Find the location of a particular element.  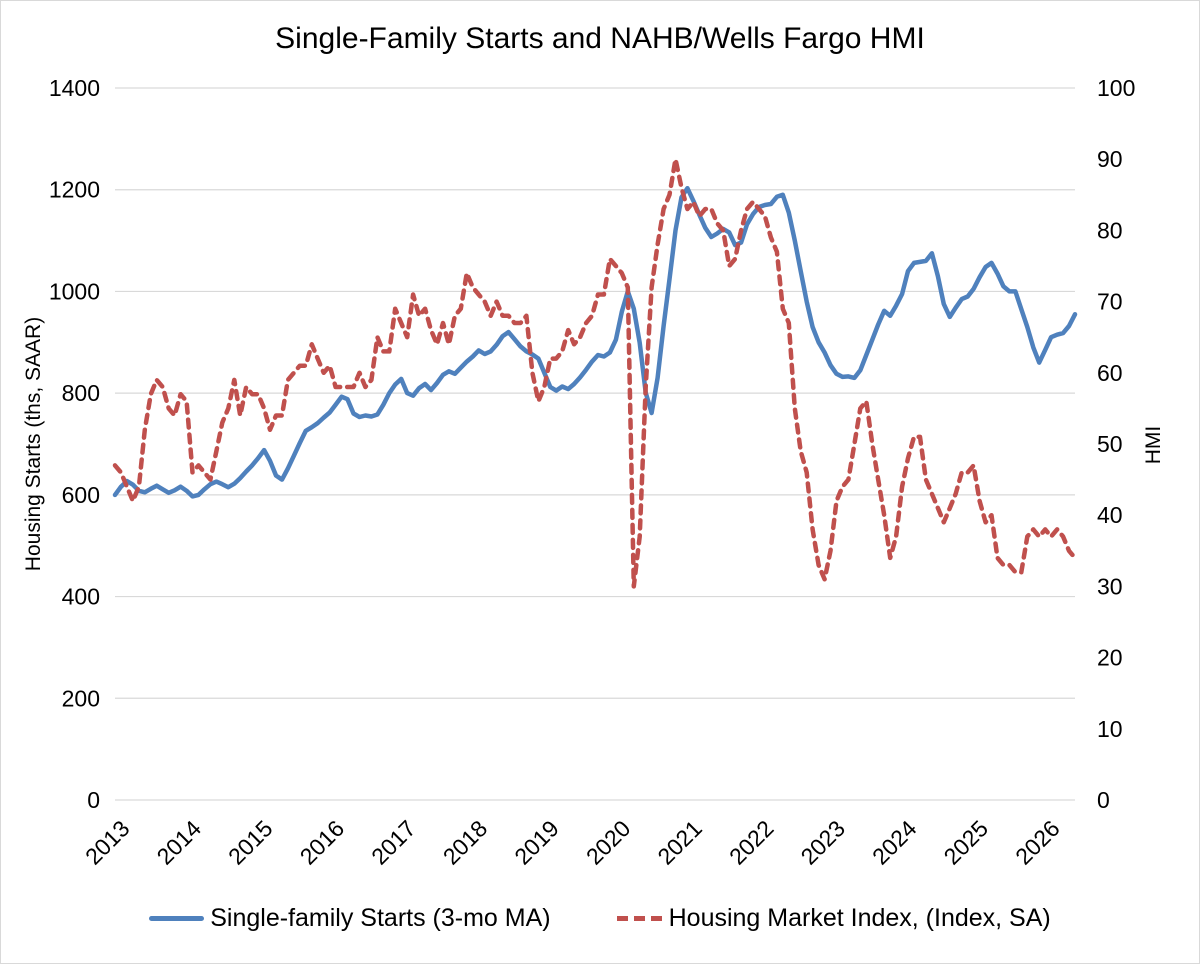

right-tick-label: 60 is located at coordinates (1110, 373).